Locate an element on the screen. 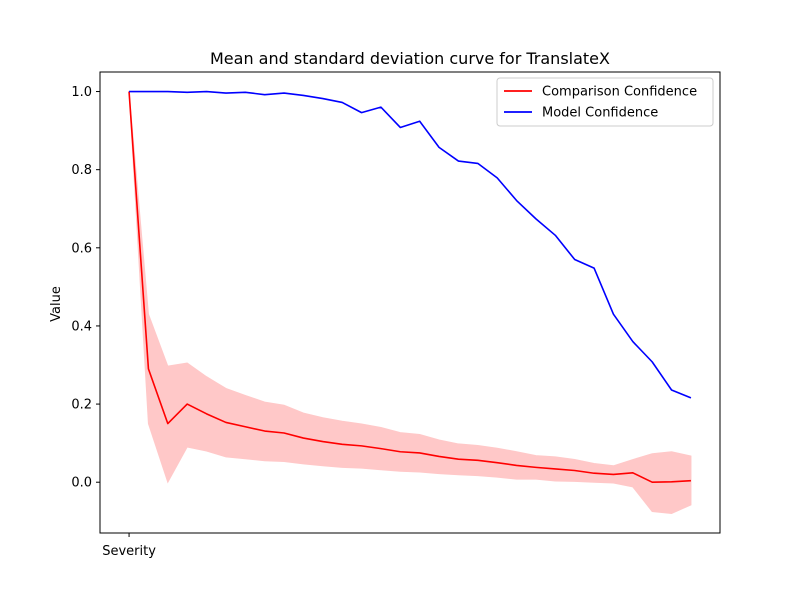 Image resolution: width=800 pixels, height=600 pixels. y-axis: 0.0 0.2 0.4 0.6 0.8 1.0 is located at coordinates (85, 288).